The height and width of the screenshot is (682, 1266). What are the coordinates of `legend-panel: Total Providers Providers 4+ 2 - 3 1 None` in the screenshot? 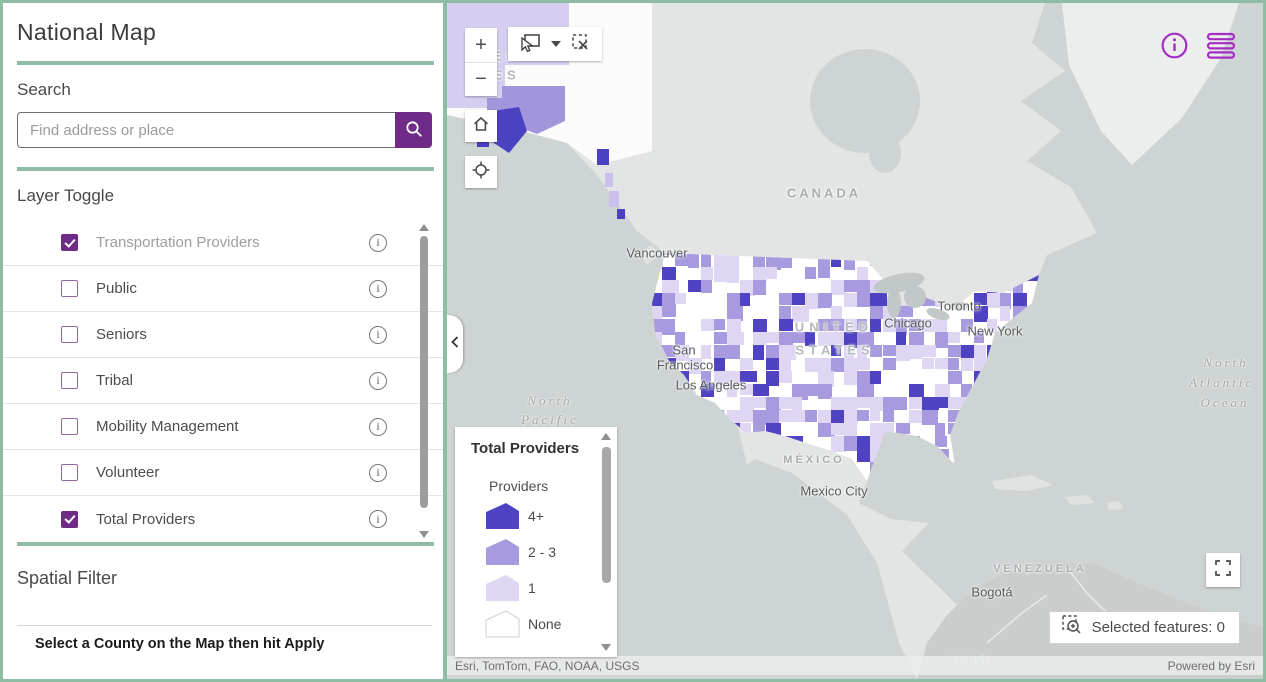 It's located at (536, 542).